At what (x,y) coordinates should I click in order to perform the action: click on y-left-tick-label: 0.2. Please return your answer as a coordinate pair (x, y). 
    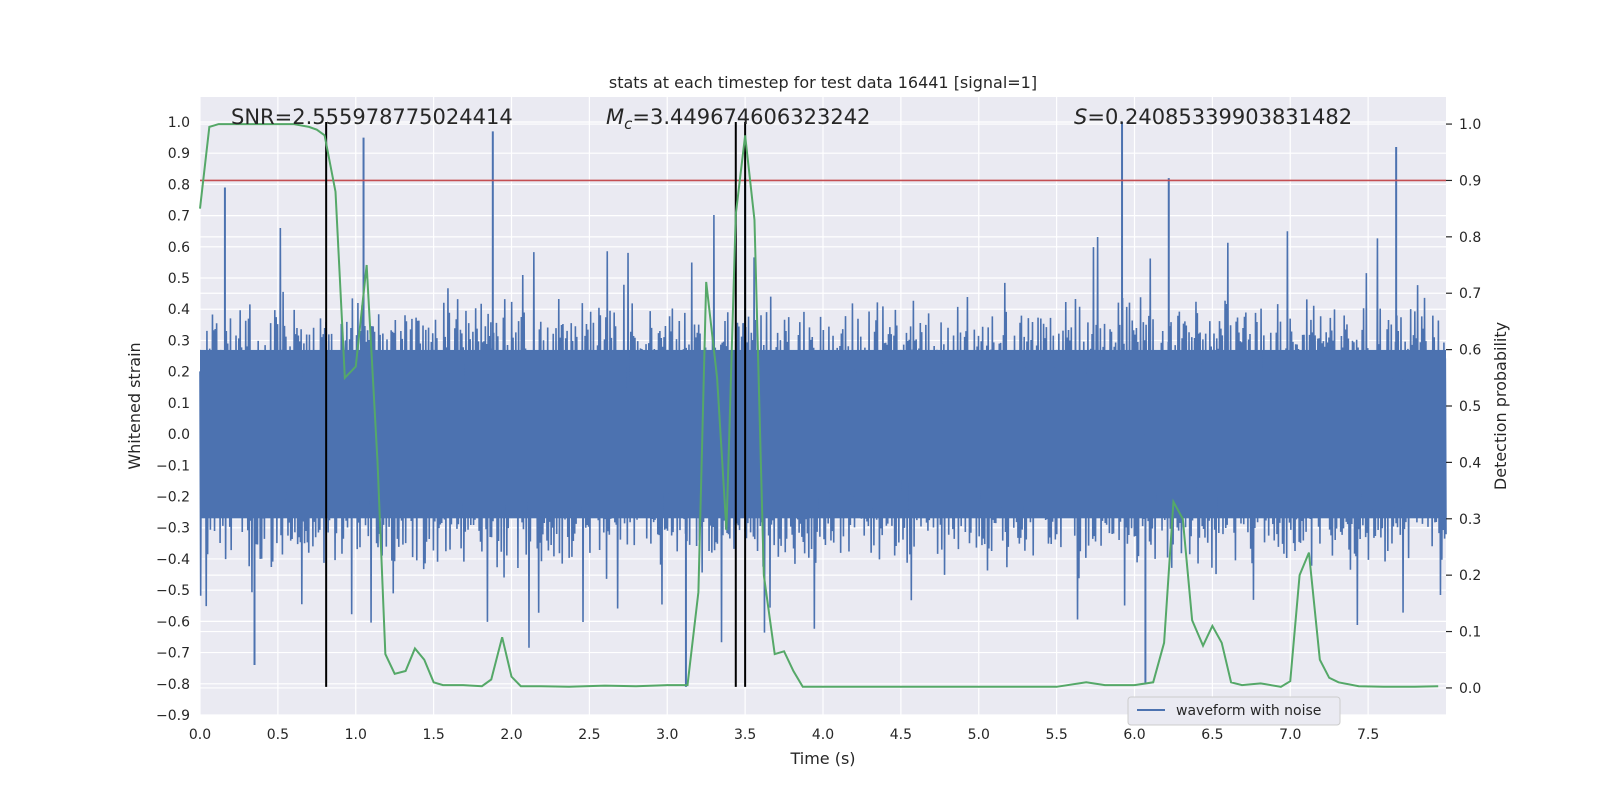
    Looking at the image, I should click on (179, 373).